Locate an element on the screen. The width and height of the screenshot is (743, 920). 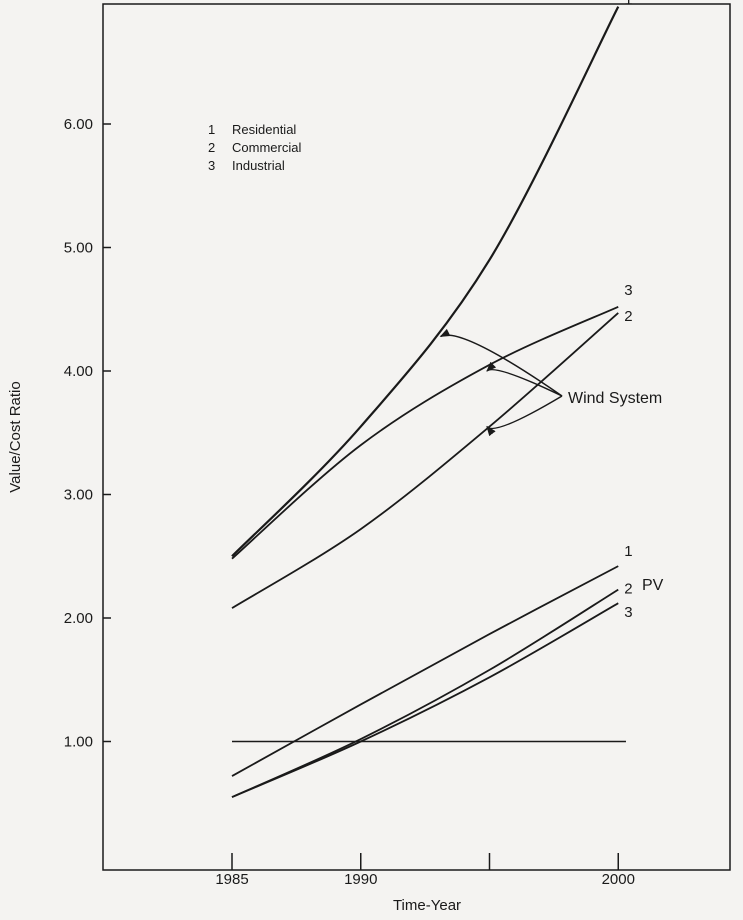
curve-end-labels: 1 3 2 1 2 3 is located at coordinates (628, 310).